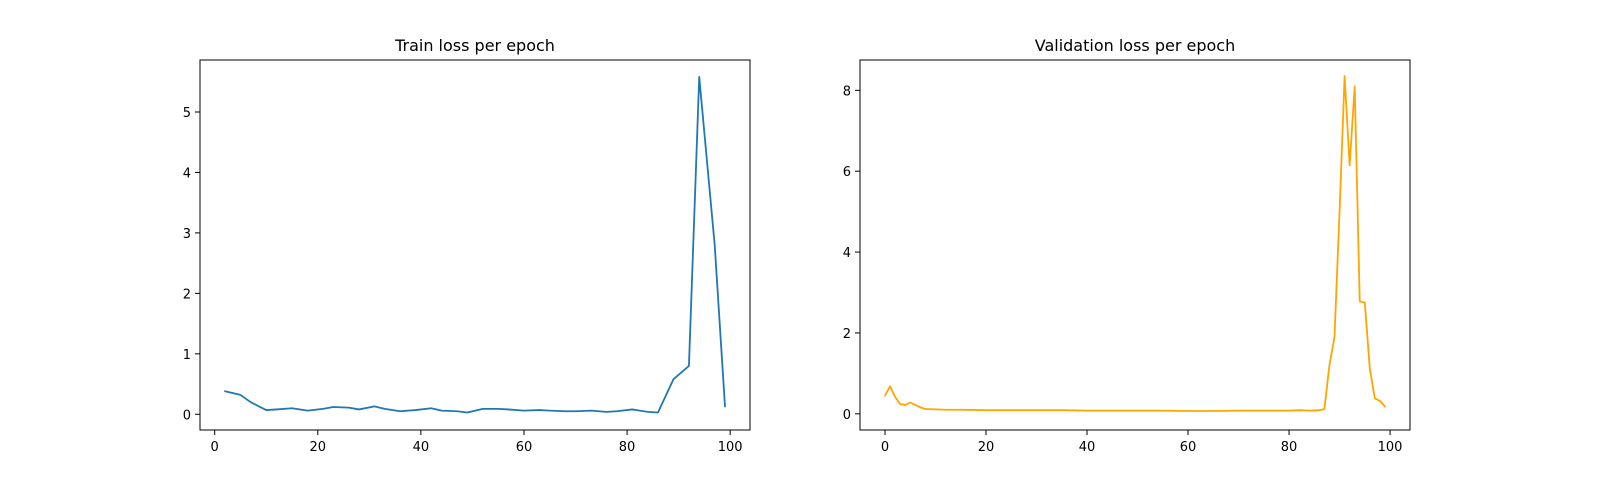 The width and height of the screenshot is (1600, 500). I want to click on y-tick-label: 3, so click(187, 234).